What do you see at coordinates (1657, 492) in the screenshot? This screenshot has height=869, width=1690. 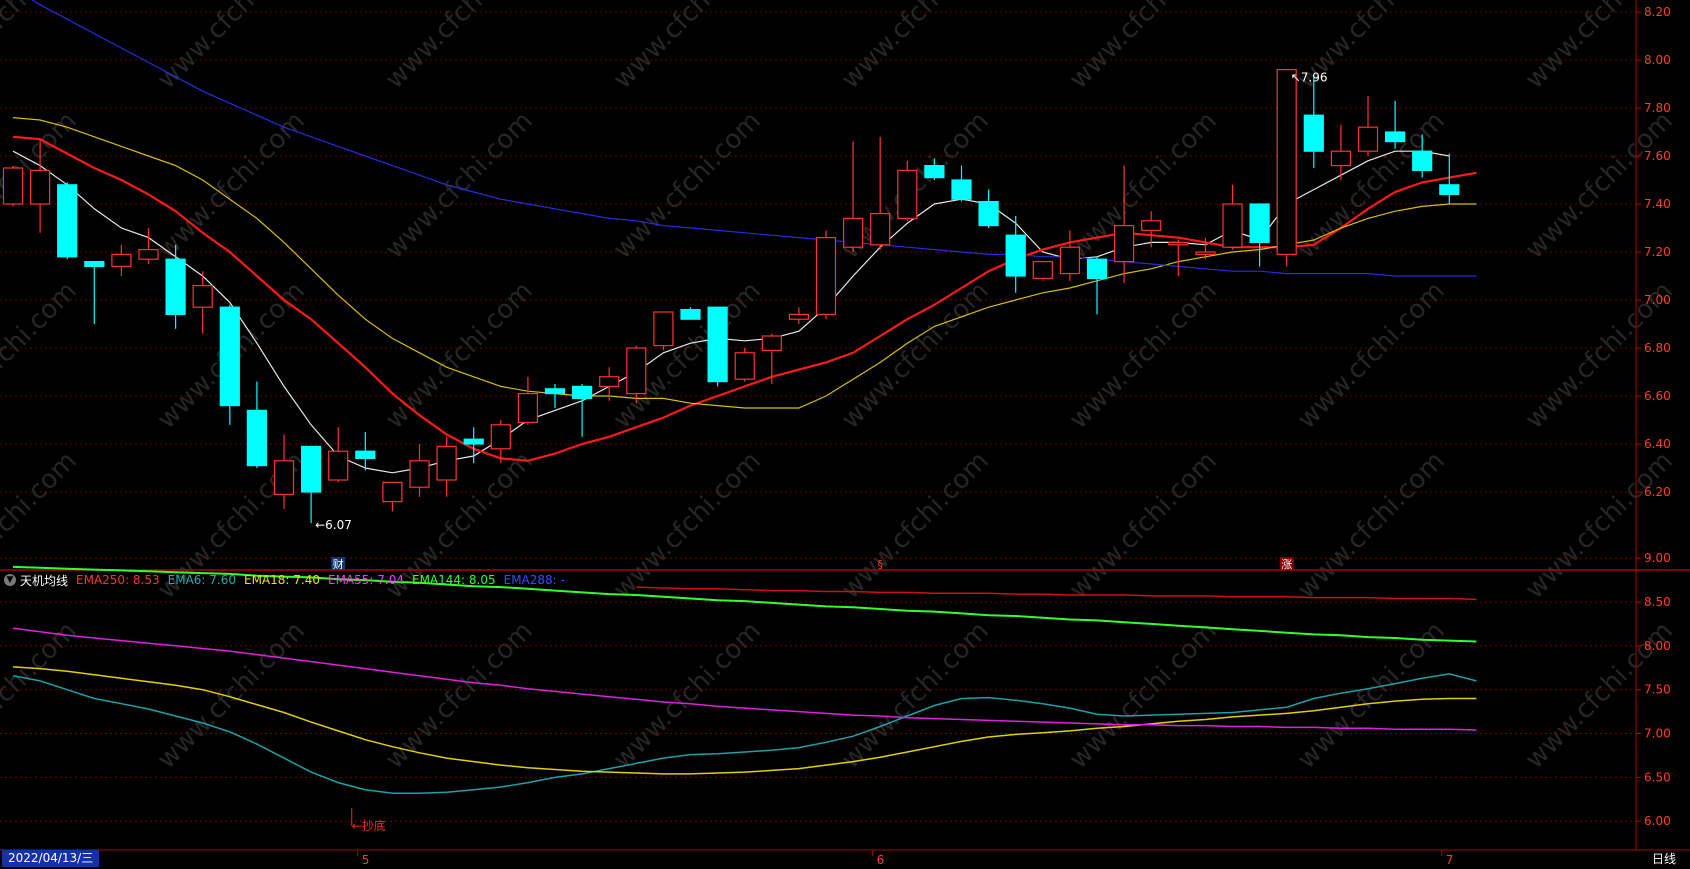 I see `price-tick-label: 6.20` at bounding box center [1657, 492].